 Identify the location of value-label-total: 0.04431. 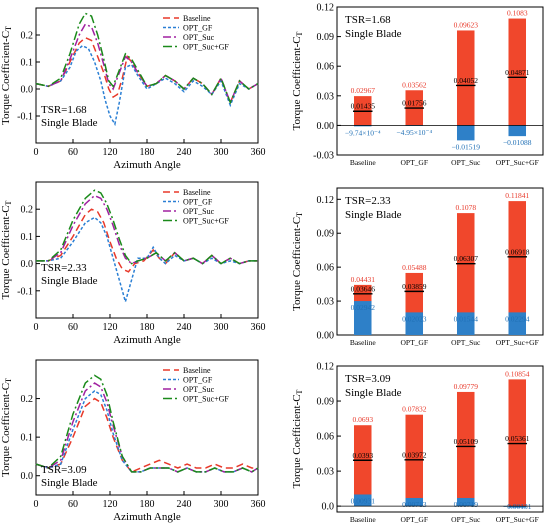
(363, 279).